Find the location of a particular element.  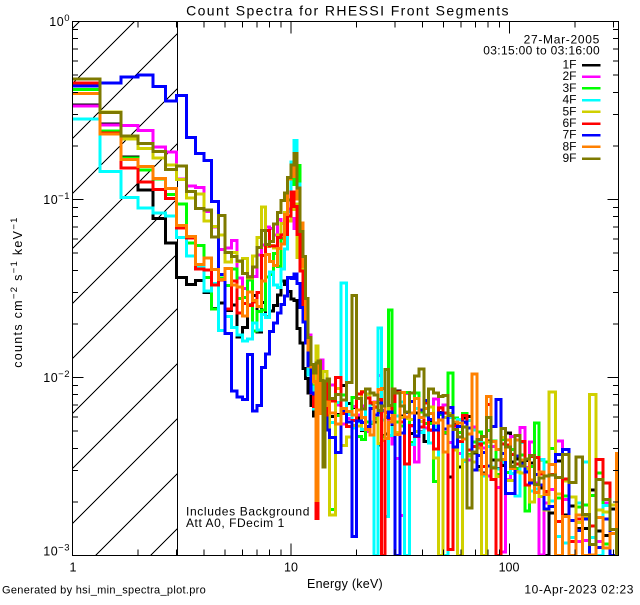

svg-text: 6F is located at coordinates (569, 123).